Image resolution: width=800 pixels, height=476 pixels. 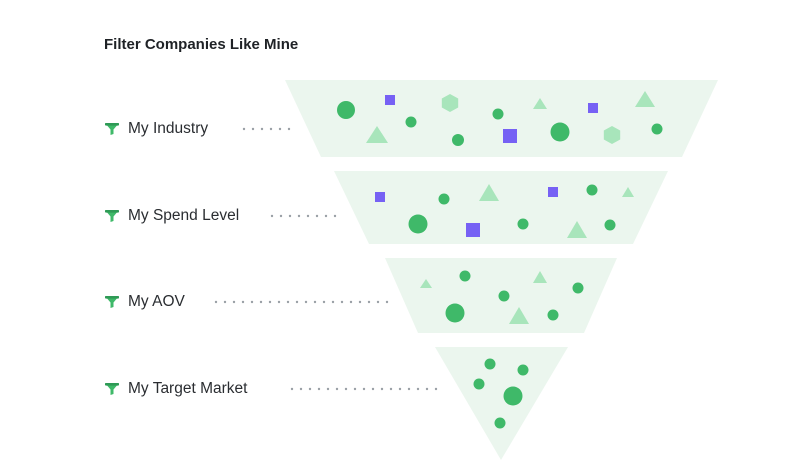 I want to click on funnel-band-spend-level, so click(x=501, y=207).